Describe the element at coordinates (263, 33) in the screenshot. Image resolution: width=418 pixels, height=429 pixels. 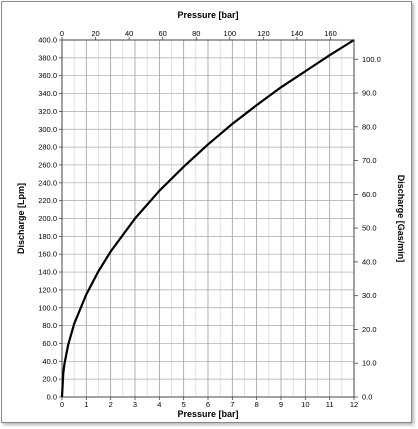
I see `x-top-tick-label: 120` at that location.